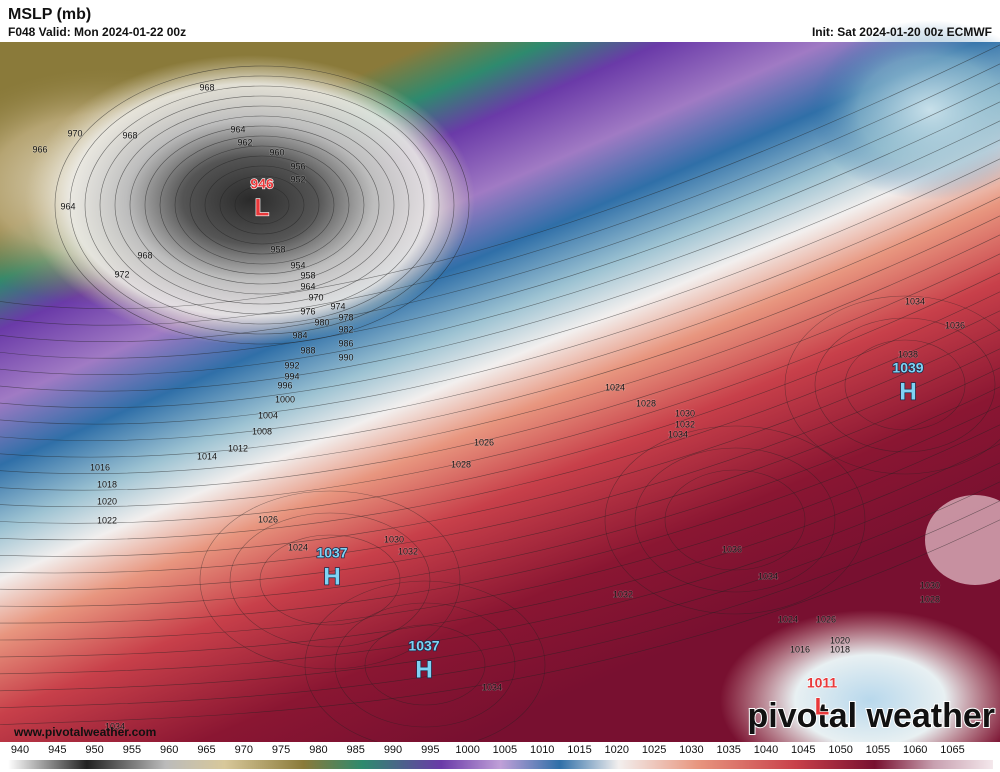  What do you see at coordinates (840, 750) in the screenshot?
I see `colorbar-tick-label: 1050` at bounding box center [840, 750].